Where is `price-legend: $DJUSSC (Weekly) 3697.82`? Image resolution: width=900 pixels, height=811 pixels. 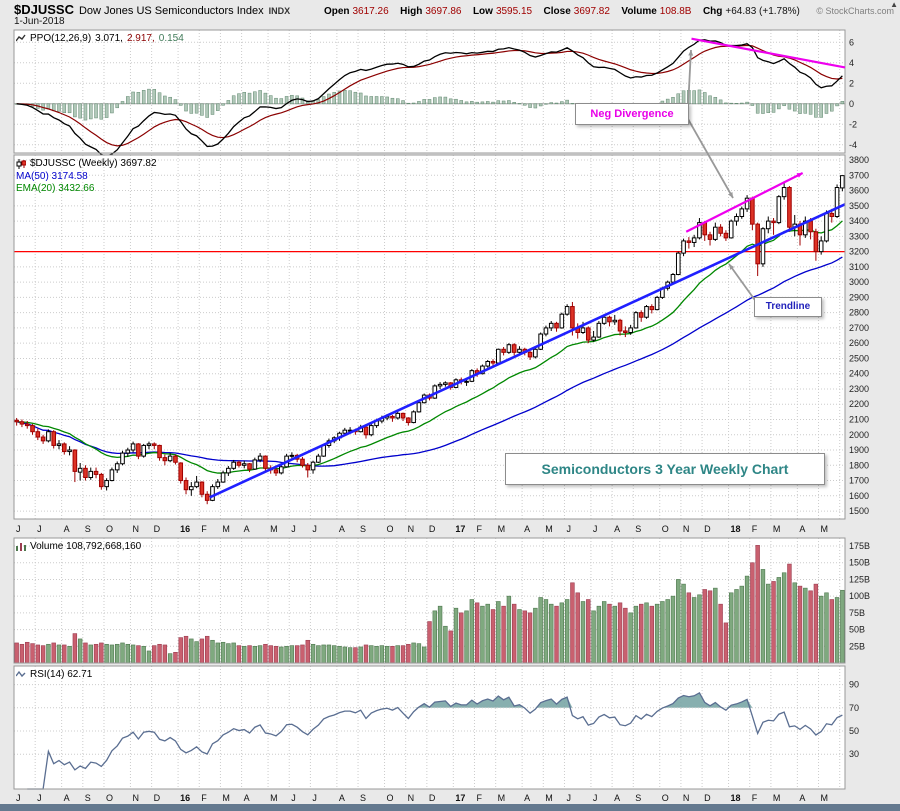
price-legend: $DJUSSC (Weekly) 3697.82 is located at coordinates (86, 163).